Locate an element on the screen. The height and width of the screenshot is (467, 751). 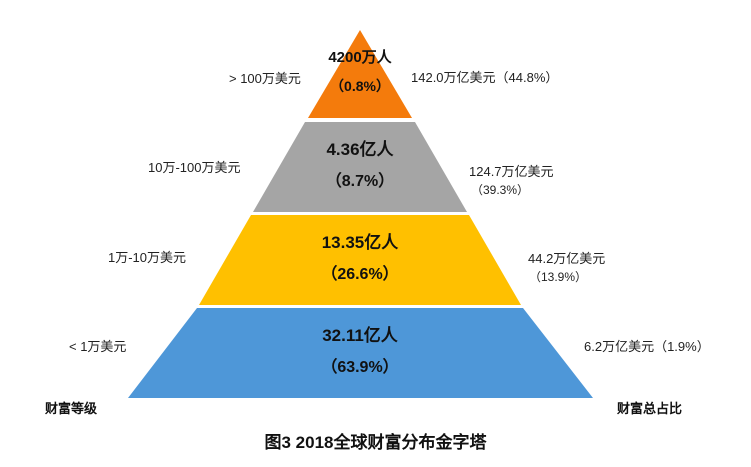
tier-2-wealth-share: （39.3%） is located at coordinates (500, 190).